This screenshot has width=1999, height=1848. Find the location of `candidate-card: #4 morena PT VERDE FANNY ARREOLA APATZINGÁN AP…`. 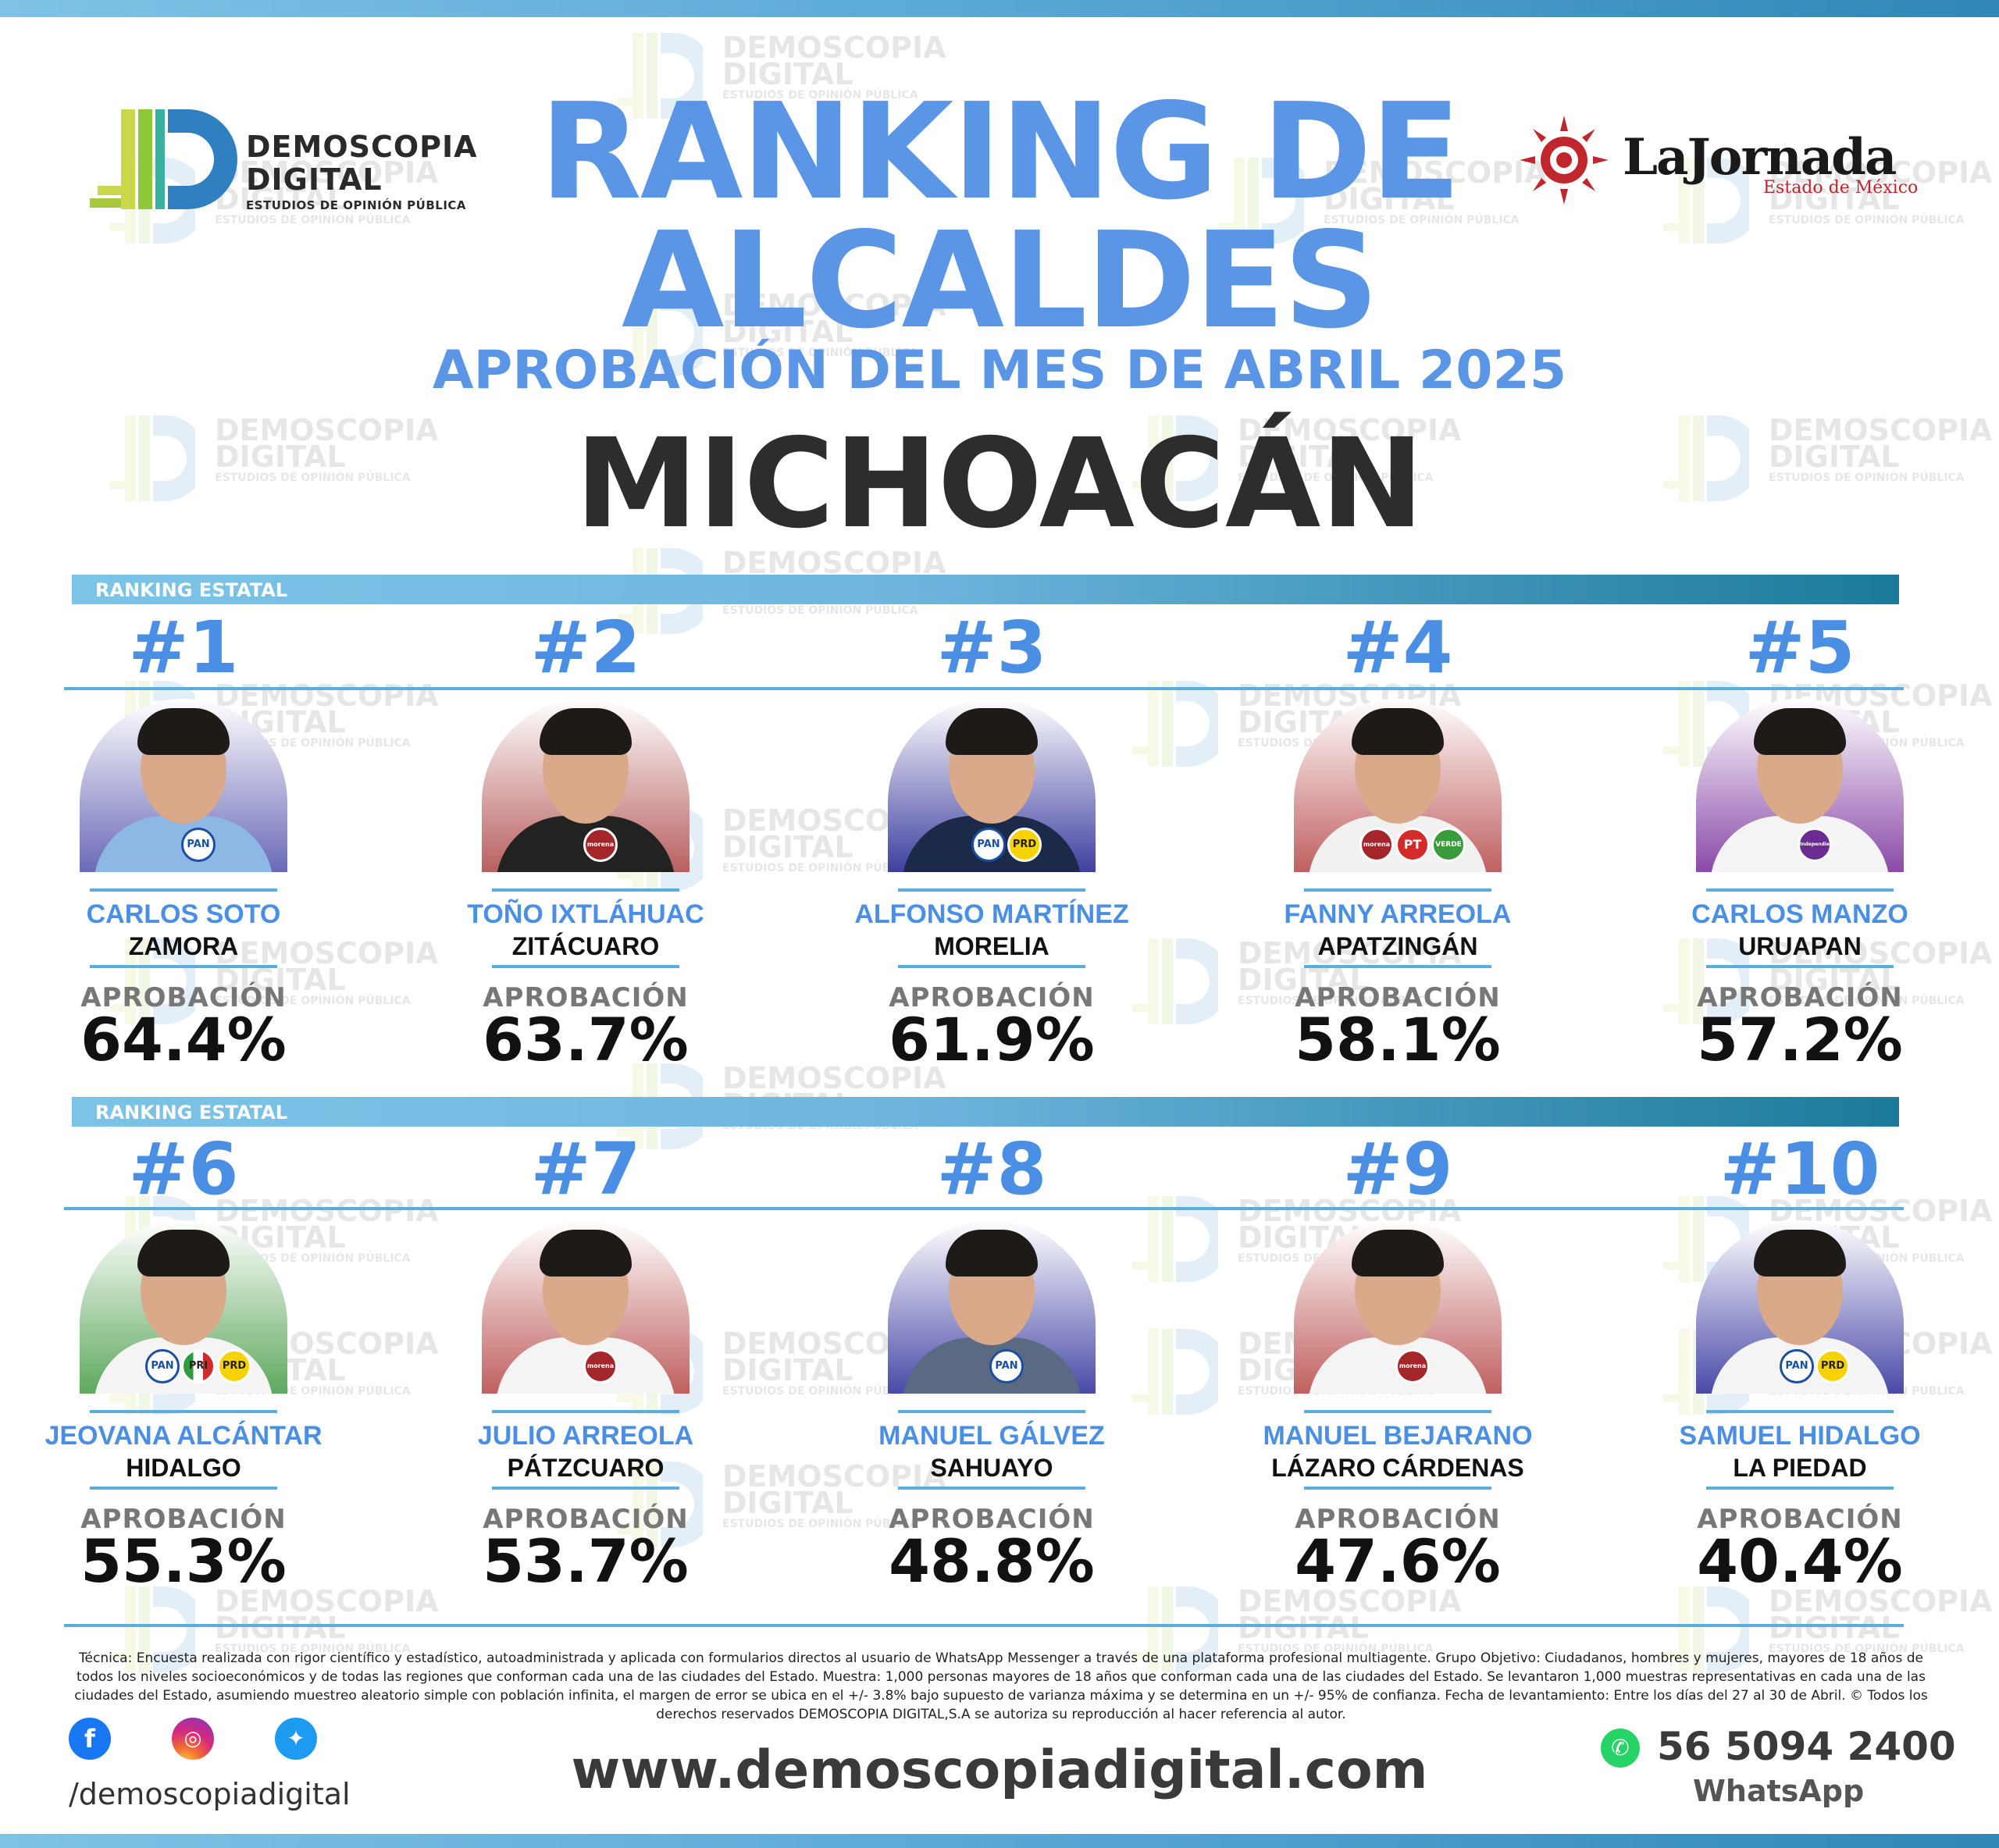

candidate-card: #4 morena PT VERDE FANNY ARREOLA APATZINGÁN AP… is located at coordinates (1398, 838).